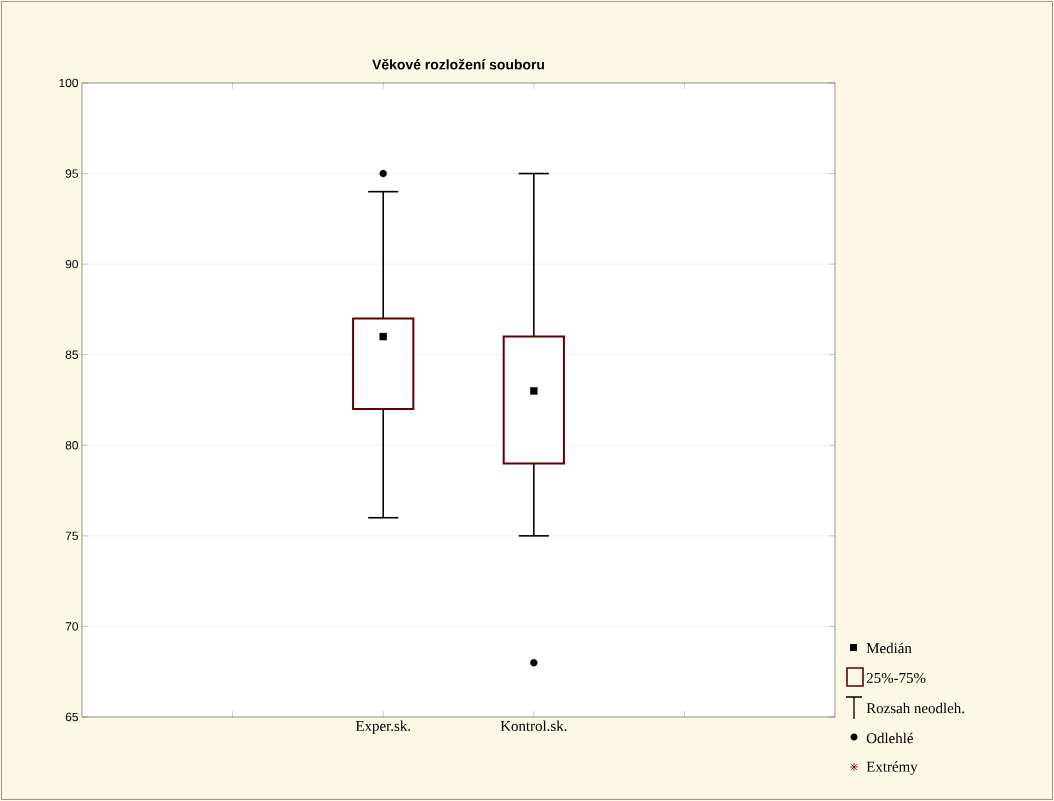  I want to click on chart-title: Věkové rozložení souboru, so click(458, 64).